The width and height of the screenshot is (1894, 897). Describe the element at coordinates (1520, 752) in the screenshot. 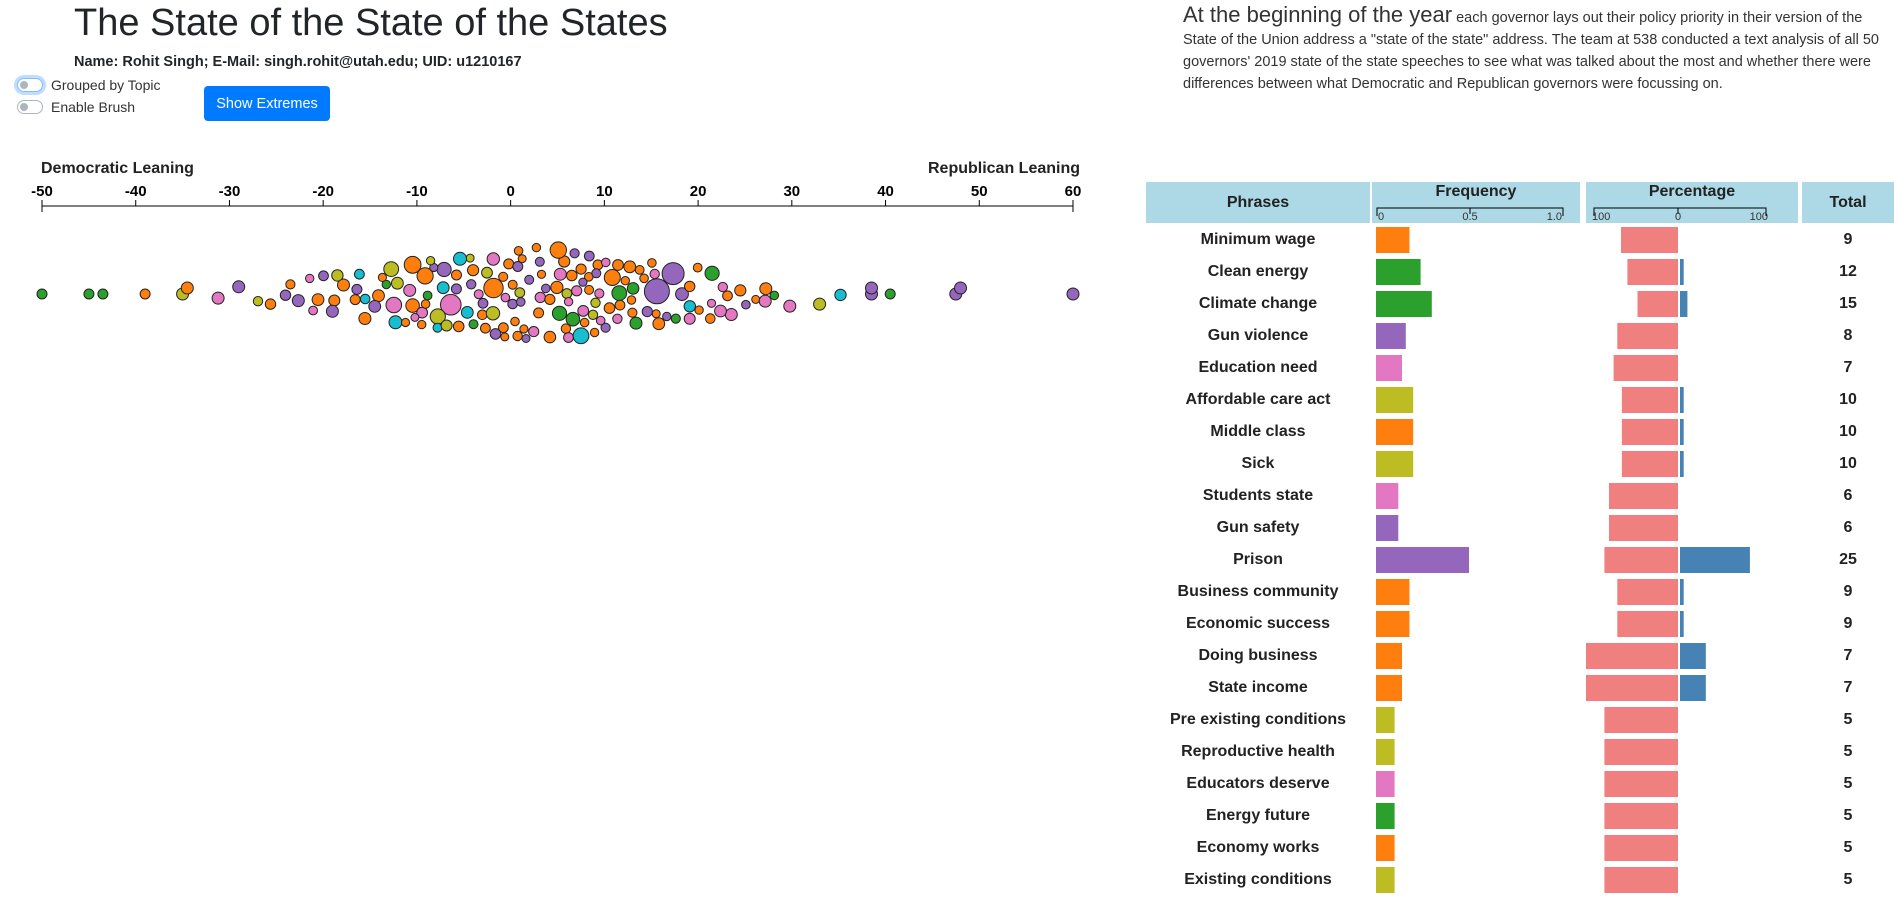

I see `table-row: Reproductive health 5` at that location.